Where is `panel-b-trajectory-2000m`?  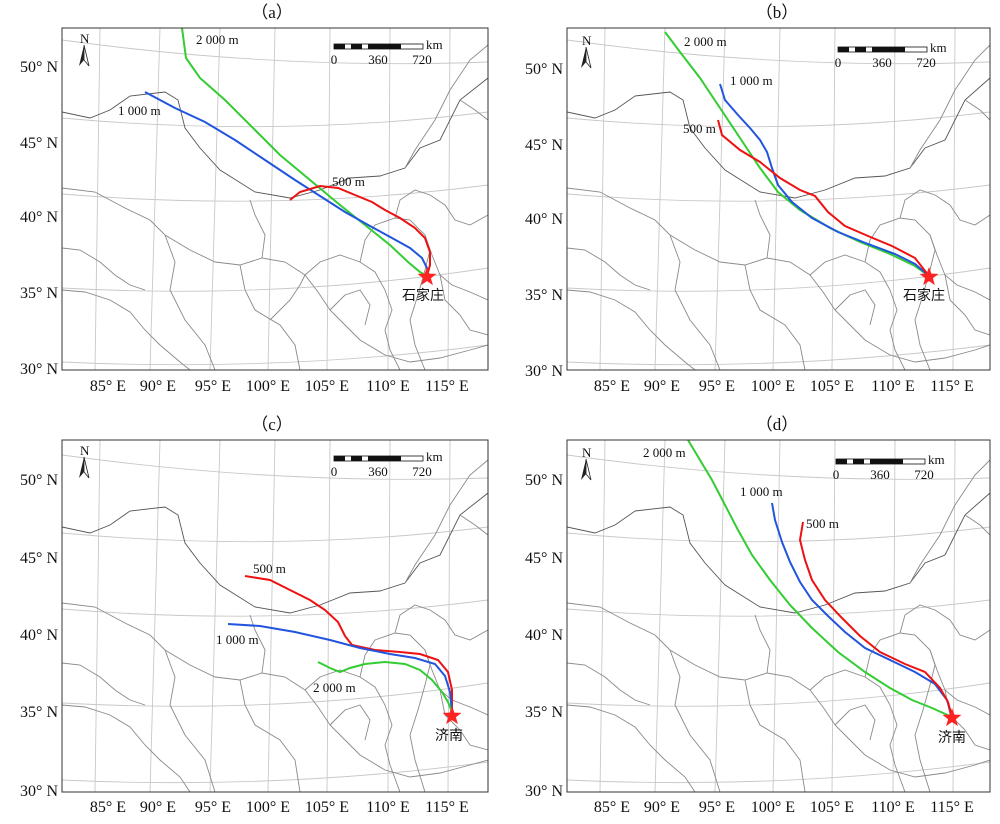
panel-b-trajectory-2000m is located at coordinates (797, 154).